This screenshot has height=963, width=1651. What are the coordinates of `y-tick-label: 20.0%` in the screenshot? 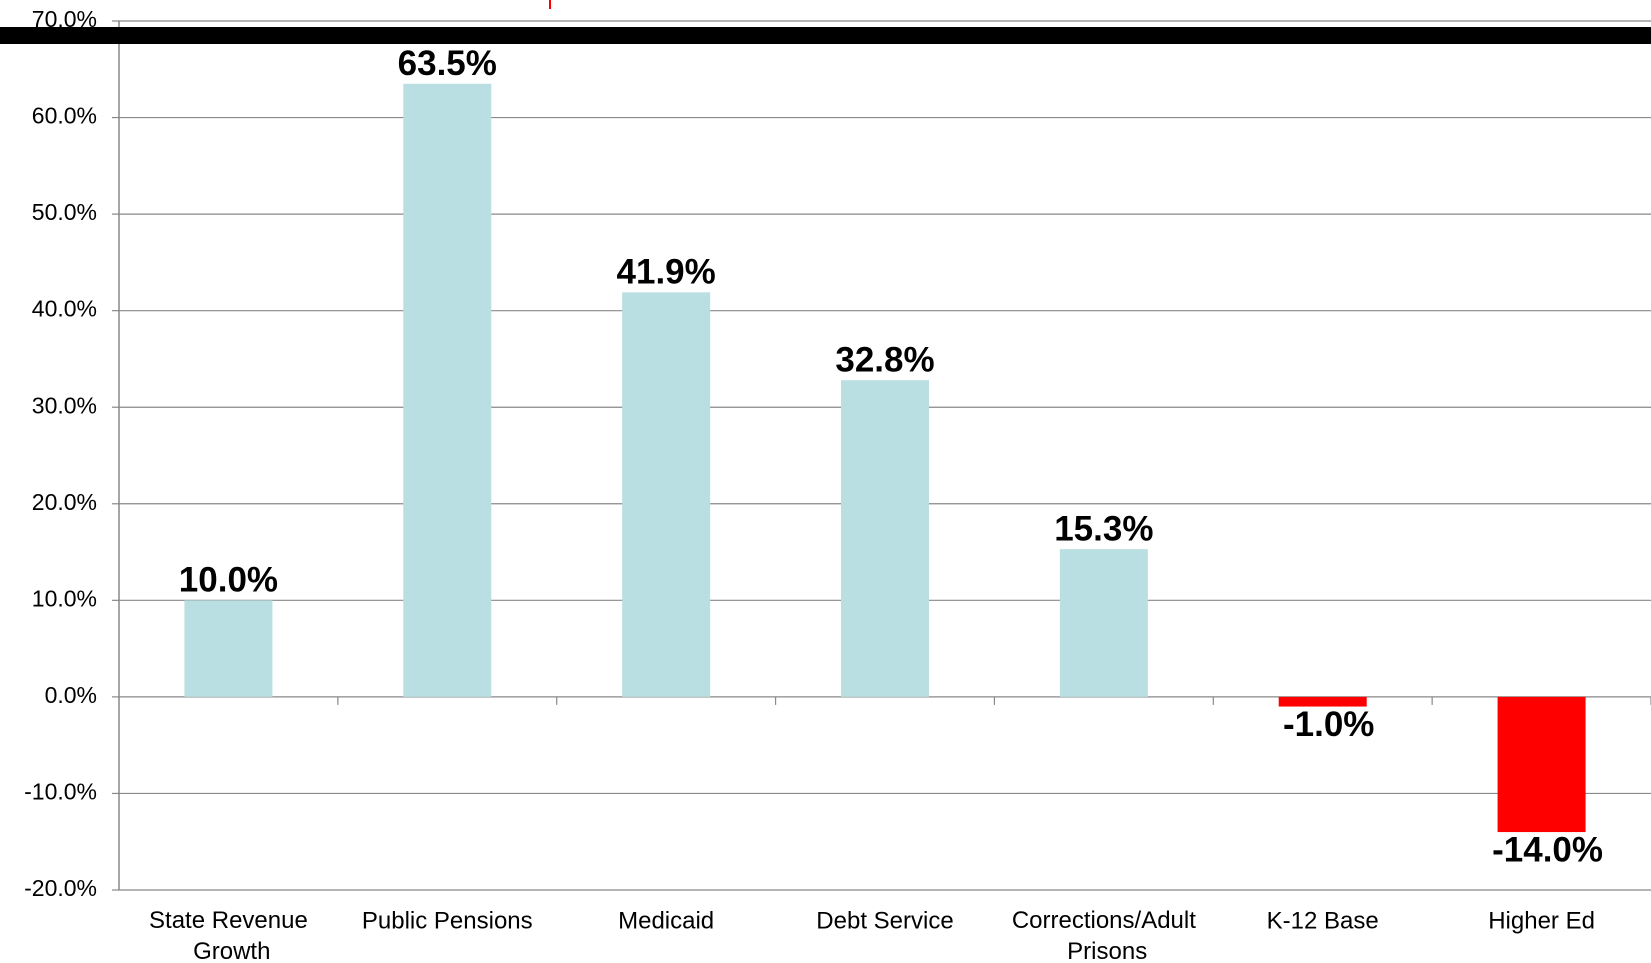 It's located at (64, 502).